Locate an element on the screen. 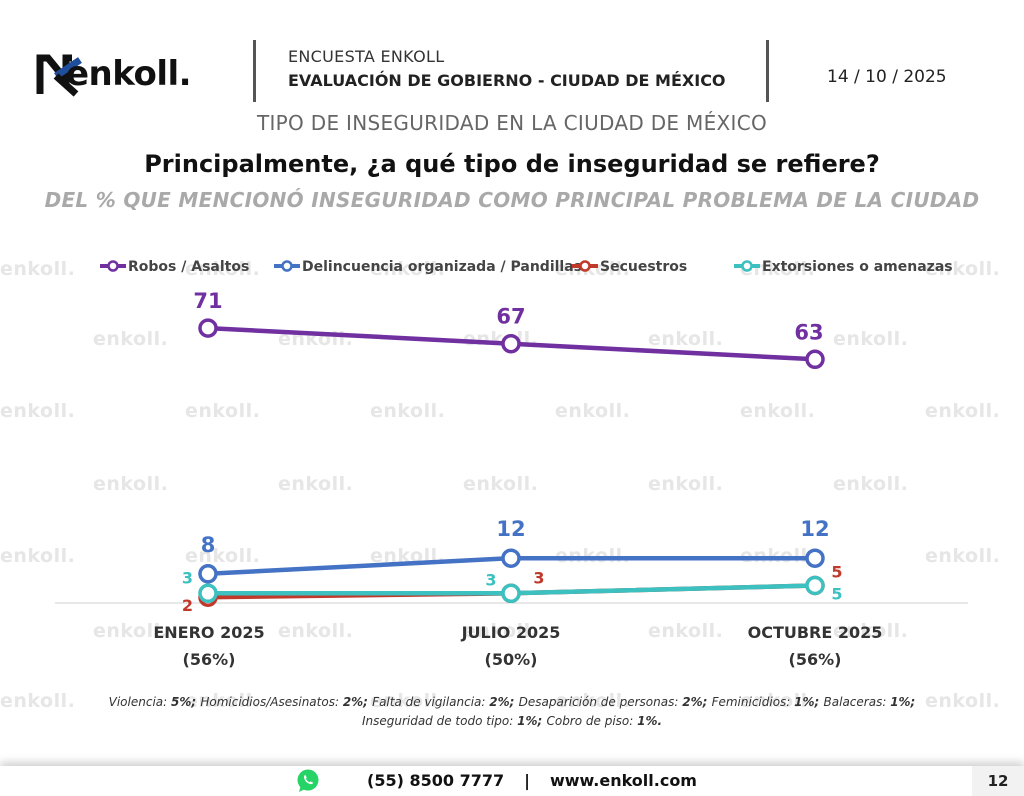 The height and width of the screenshot is (796, 1024). header-divider-left is located at coordinates (254, 71).